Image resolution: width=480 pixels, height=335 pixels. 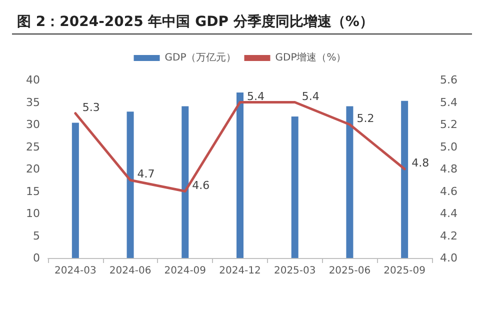 I want to click on y2-tick-label: 4.6, so click(x=449, y=191).